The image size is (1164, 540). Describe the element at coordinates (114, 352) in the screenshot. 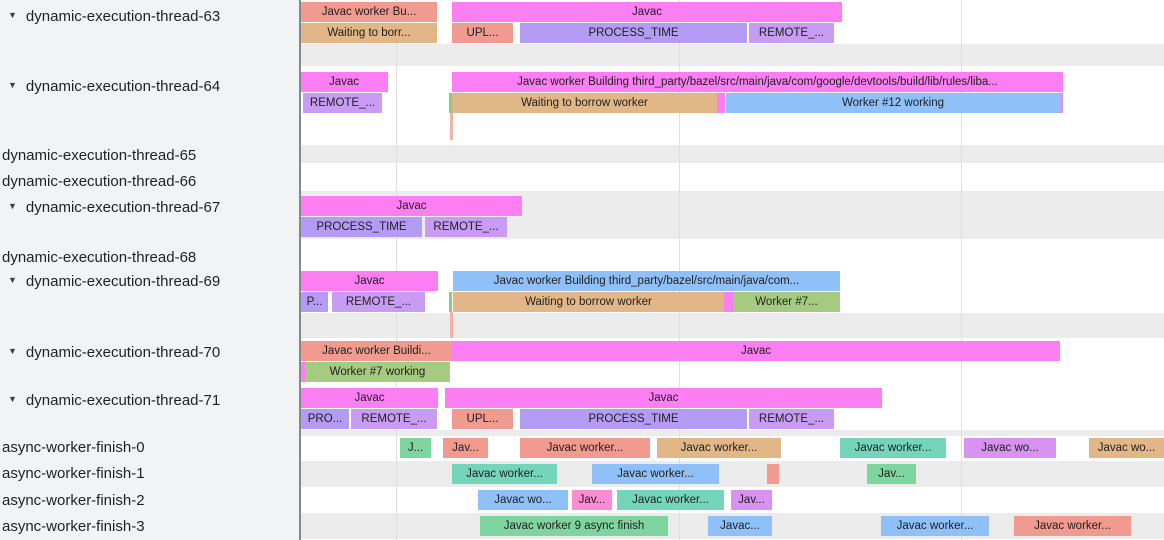

I see `sidebar-track-dynamic-execution-thread-70: ▼ dynamic-execution-thread-70` at that location.